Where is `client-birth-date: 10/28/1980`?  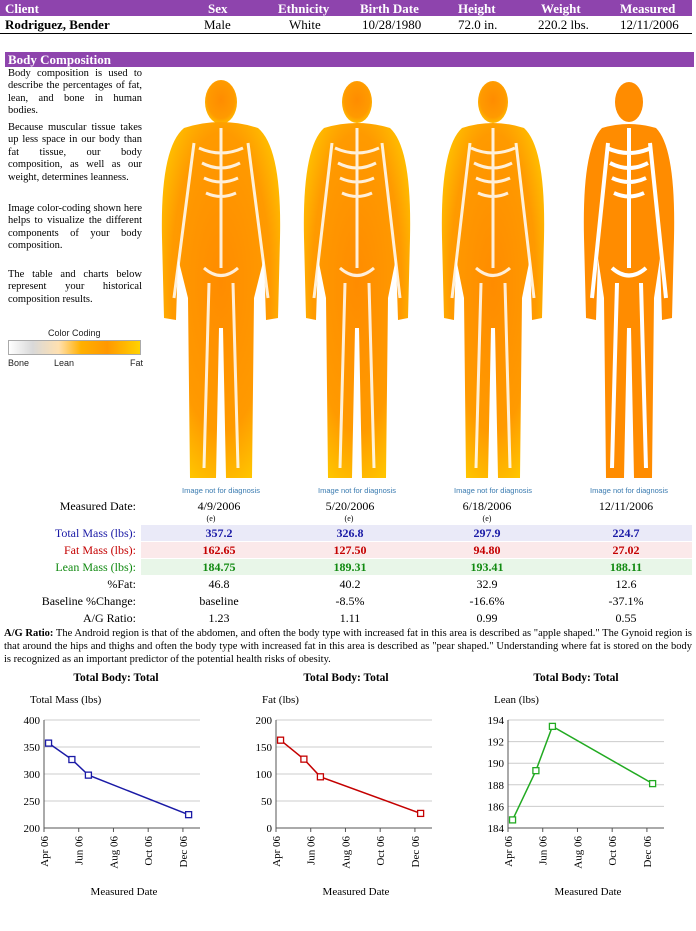
client-birth-date: 10/28/1980 is located at coordinates (392, 24).